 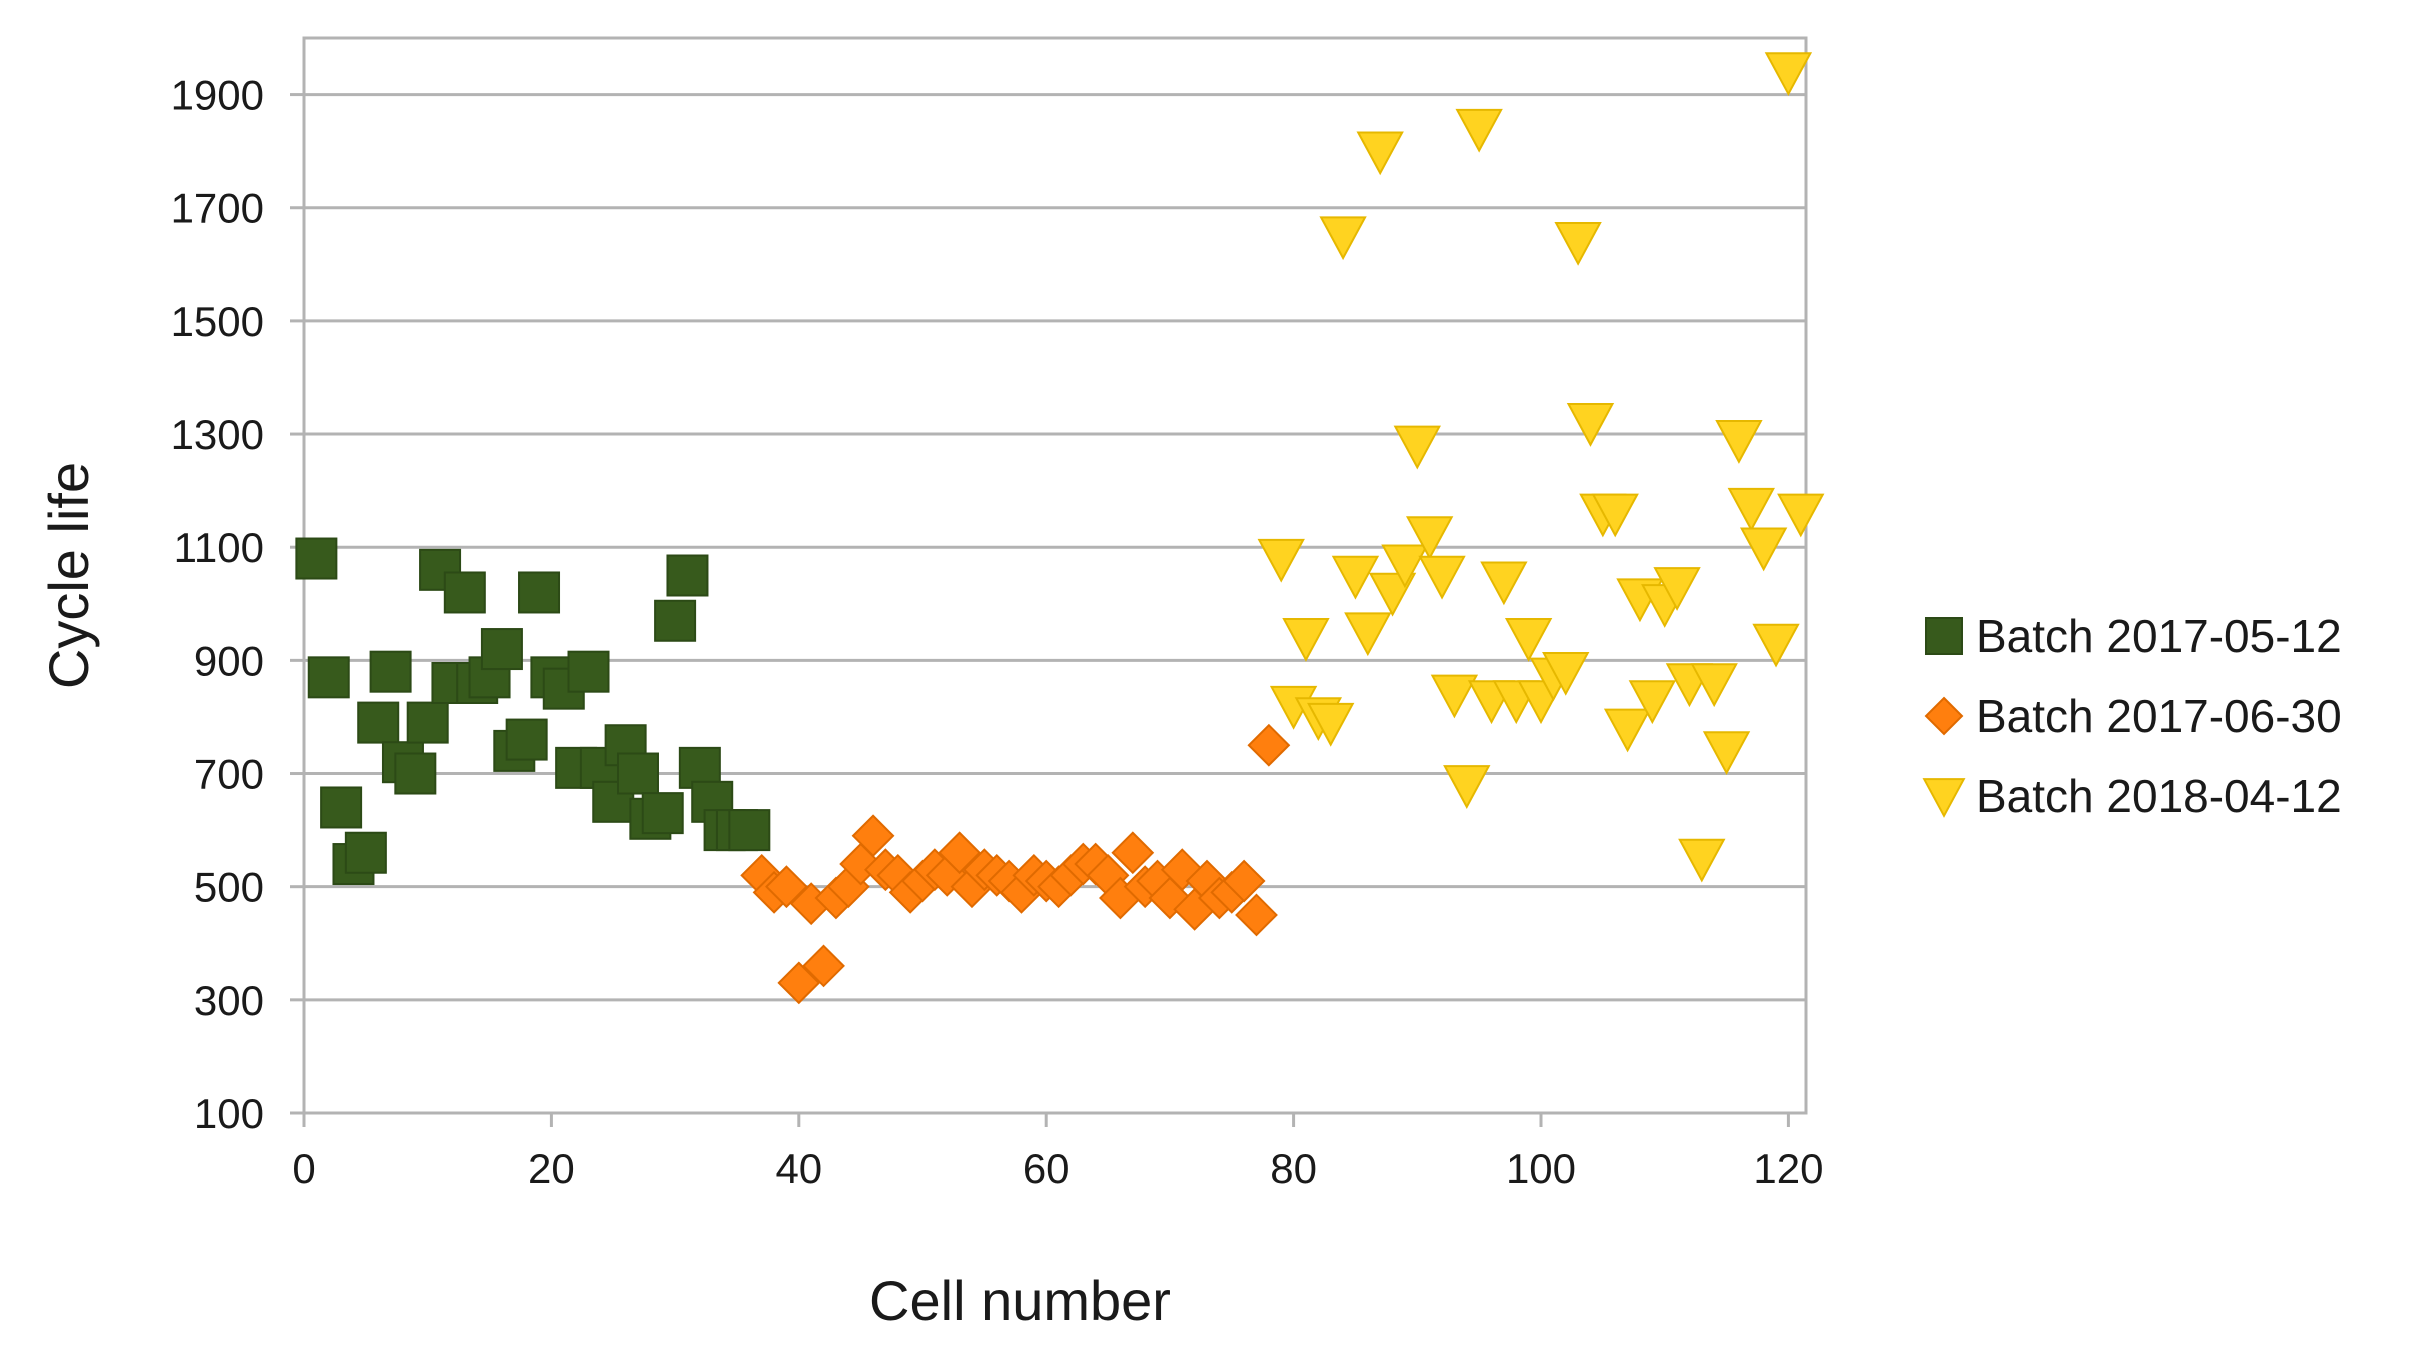 What do you see at coordinates (237, 604) in the screenshot?
I see `y-axis-ticks: 100 300 500 700 900 1100 1300 1500 1700 1900` at bounding box center [237, 604].